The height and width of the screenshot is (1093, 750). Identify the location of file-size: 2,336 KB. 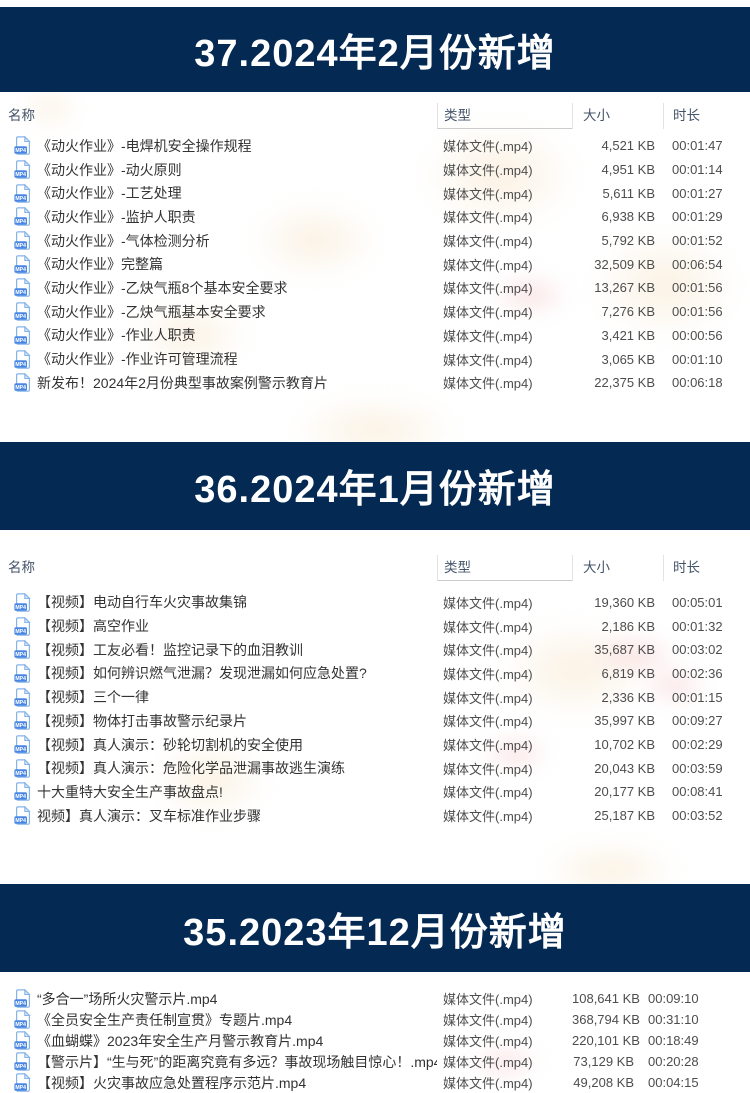
(628, 697).